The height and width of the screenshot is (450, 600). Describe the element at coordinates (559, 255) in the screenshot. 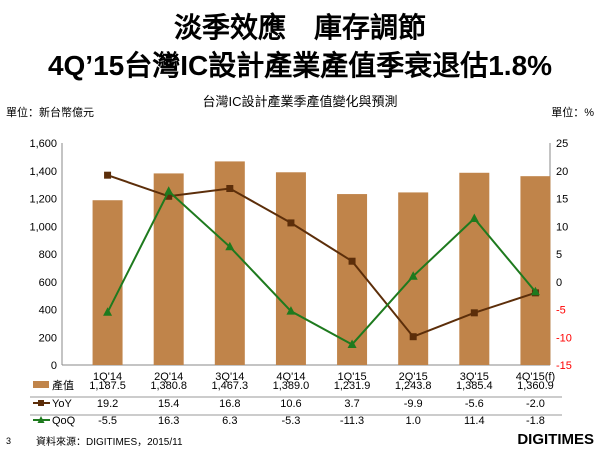

I see `right-tick-label: 5` at that location.